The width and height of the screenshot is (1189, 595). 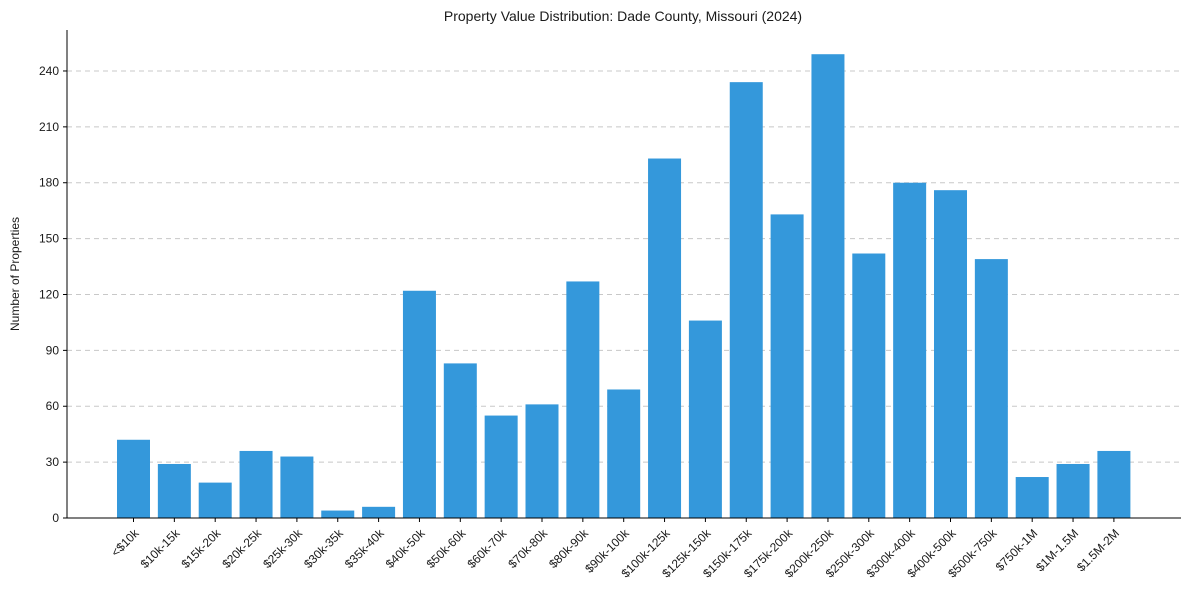 I want to click on x-tick-label: $10k-15k, so click(x=161, y=549).